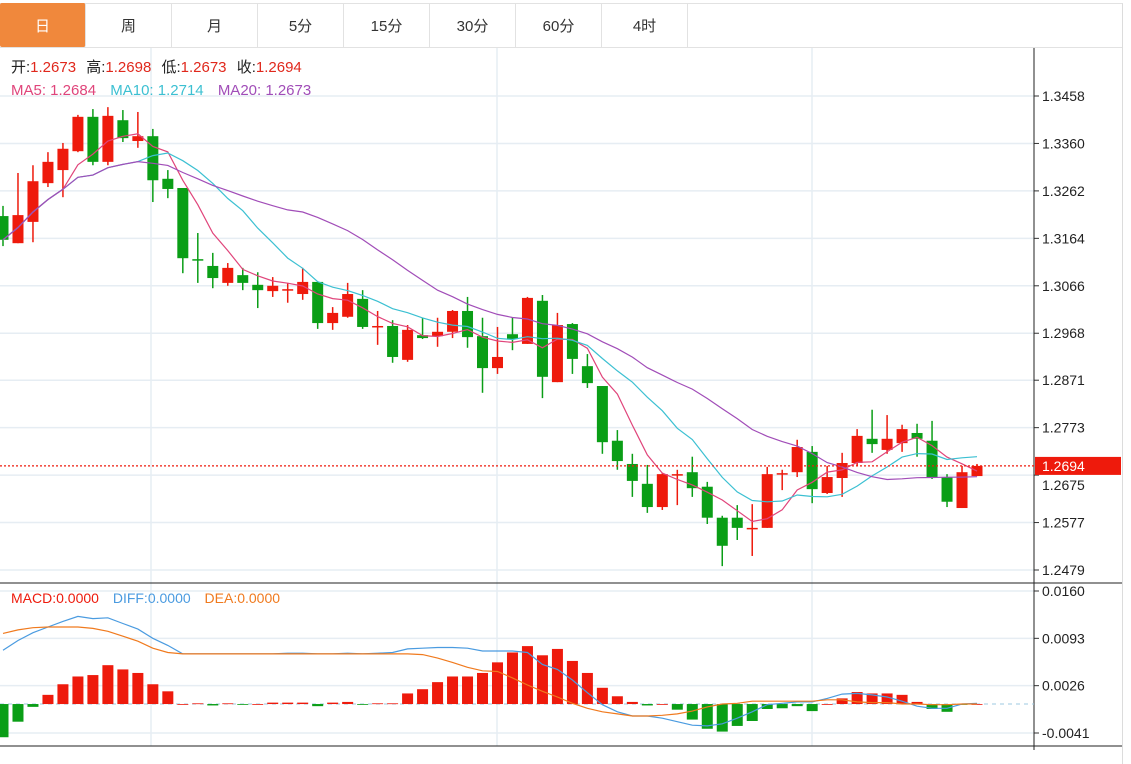 The height and width of the screenshot is (764, 1131). Describe the element at coordinates (157, 90) in the screenshot. I see `ma10-legend: MA10: 1.2714` at that location.